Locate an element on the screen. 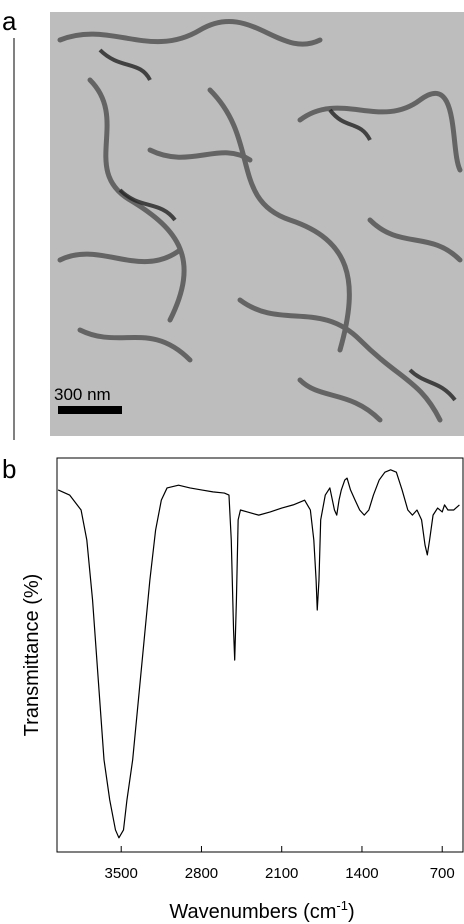  x-tick-label: 2800 is located at coordinates (201, 873).